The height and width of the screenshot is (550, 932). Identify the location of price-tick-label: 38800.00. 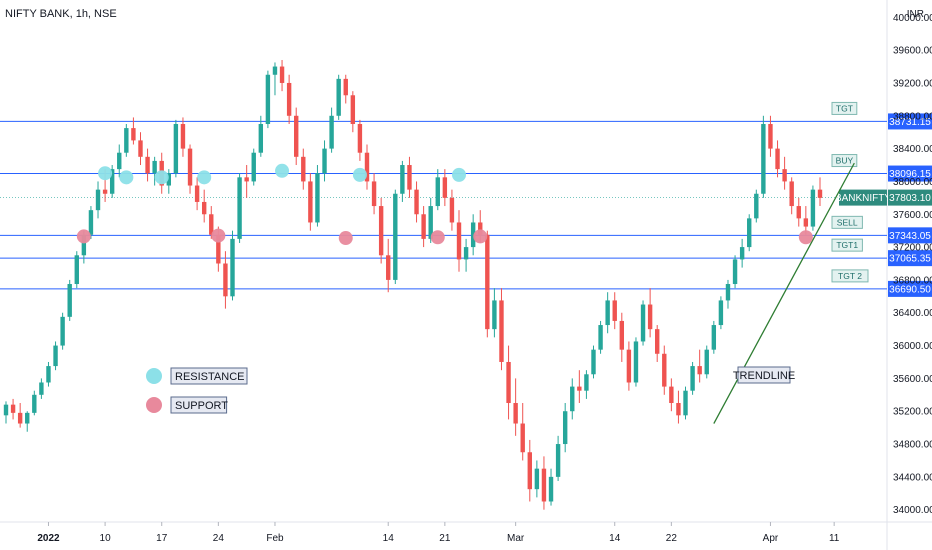
(912, 116).